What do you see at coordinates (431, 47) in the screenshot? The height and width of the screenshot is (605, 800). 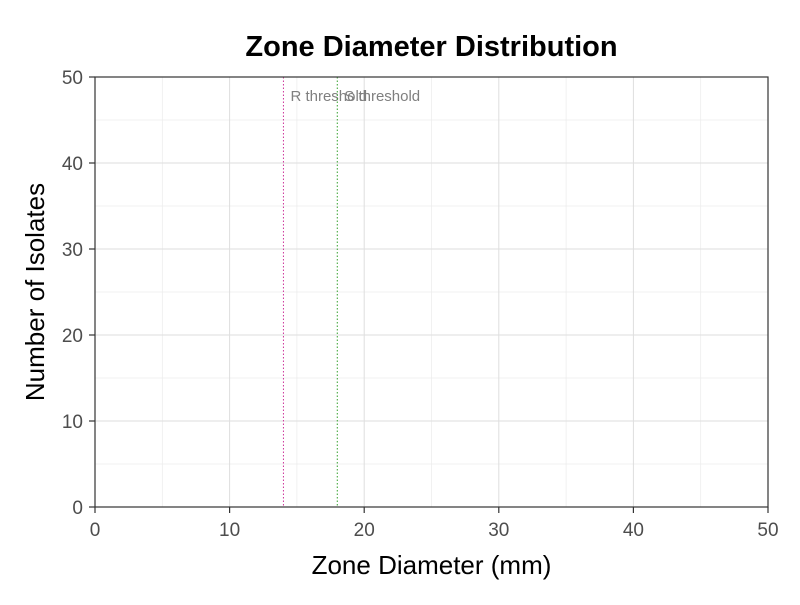 I see `chart-title: Zone Diameter Distribution` at bounding box center [431, 47].